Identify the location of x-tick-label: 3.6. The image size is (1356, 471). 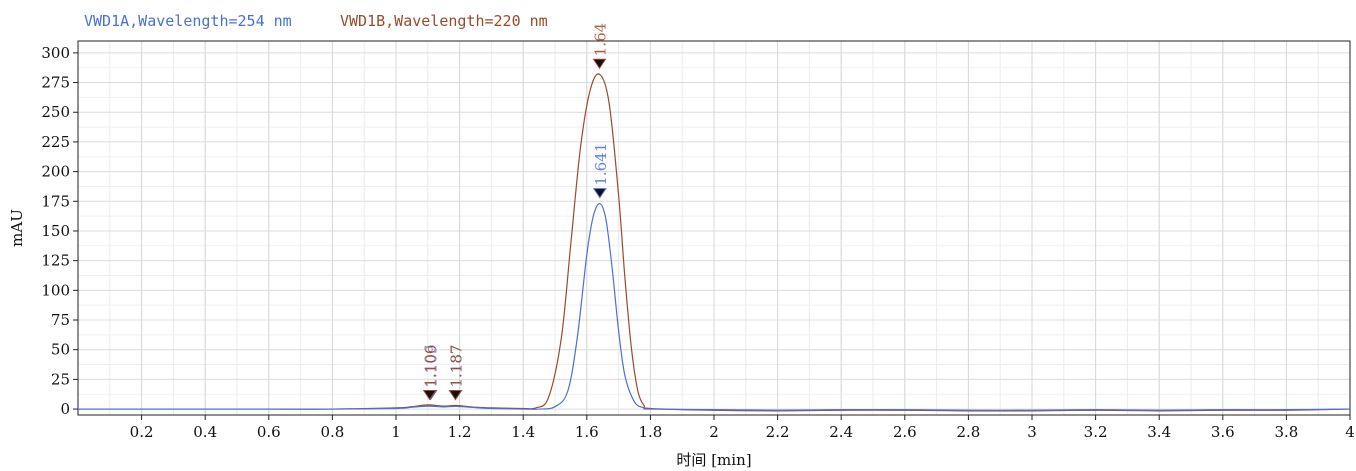
(1223, 432).